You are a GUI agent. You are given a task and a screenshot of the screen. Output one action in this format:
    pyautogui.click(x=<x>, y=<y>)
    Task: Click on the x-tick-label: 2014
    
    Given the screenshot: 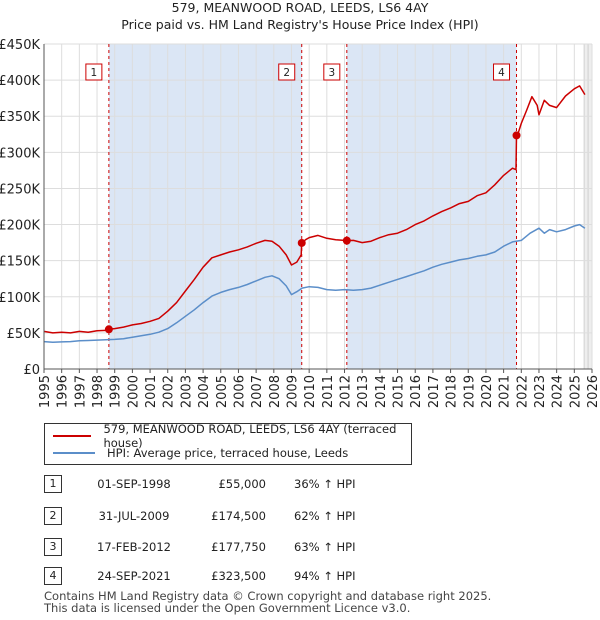 What is the action you would take?
    pyautogui.click(x=381, y=391)
    